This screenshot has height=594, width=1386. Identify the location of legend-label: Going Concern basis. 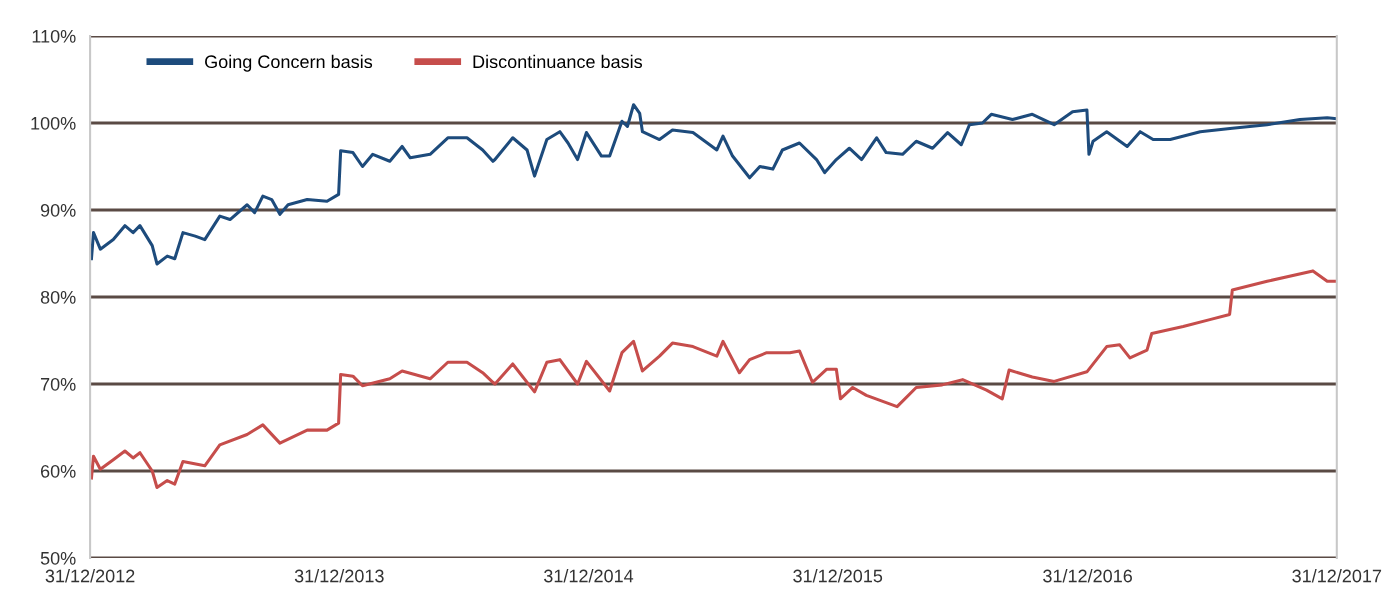
(289, 63).